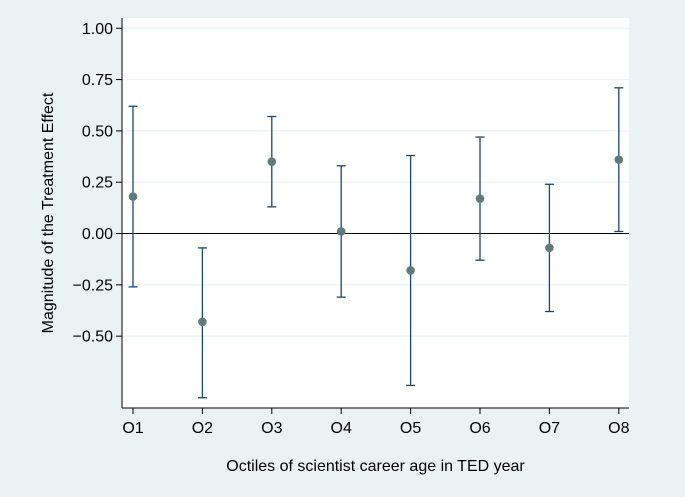  What do you see at coordinates (410, 428) in the screenshot?
I see `x-tick-label-o5: O5` at bounding box center [410, 428].